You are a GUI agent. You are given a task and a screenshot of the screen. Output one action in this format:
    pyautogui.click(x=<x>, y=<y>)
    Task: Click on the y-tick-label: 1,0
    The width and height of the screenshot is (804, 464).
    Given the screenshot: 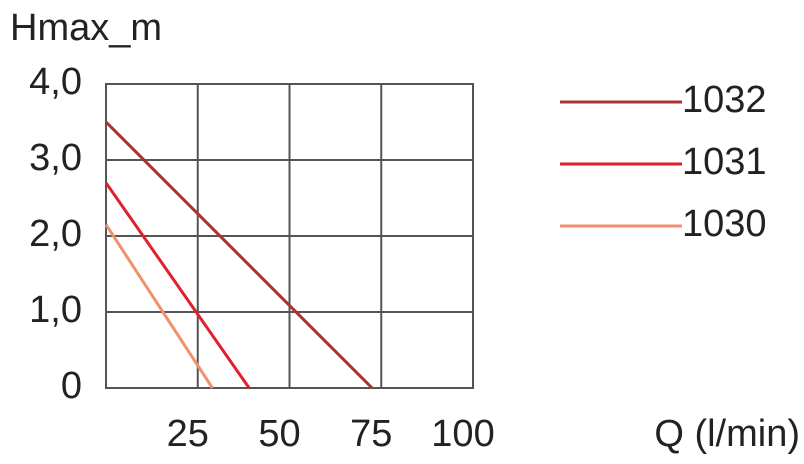 What is the action you would take?
    pyautogui.click(x=55, y=310)
    